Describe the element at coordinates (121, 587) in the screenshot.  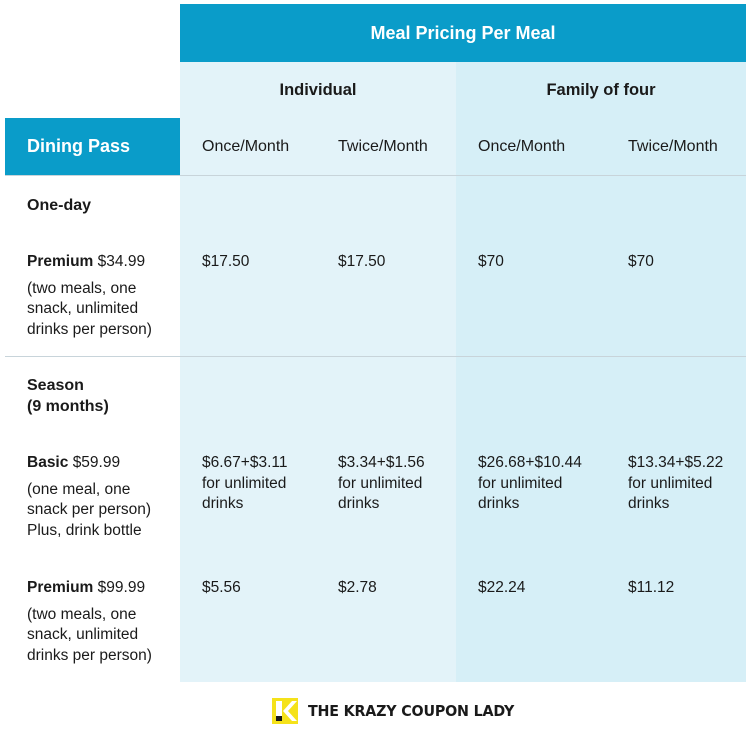
I see `pass-price: $99.99` at that location.